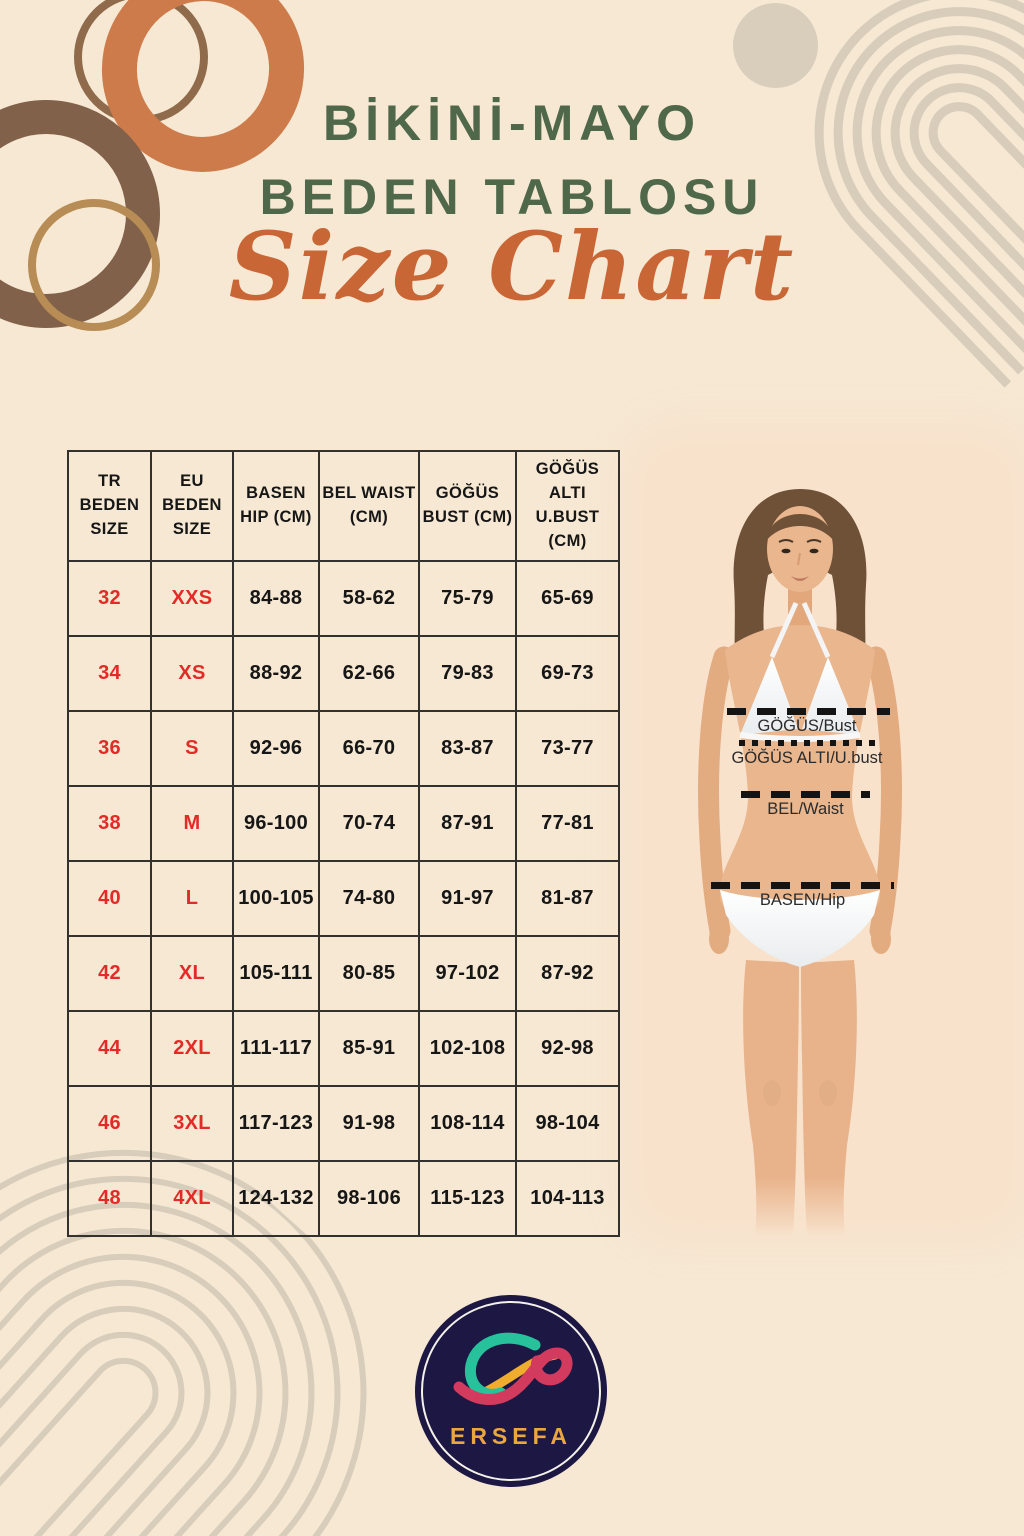  Describe the element at coordinates (369, 1048) in the screenshot. I see `cell-waist: 85-91` at that location.